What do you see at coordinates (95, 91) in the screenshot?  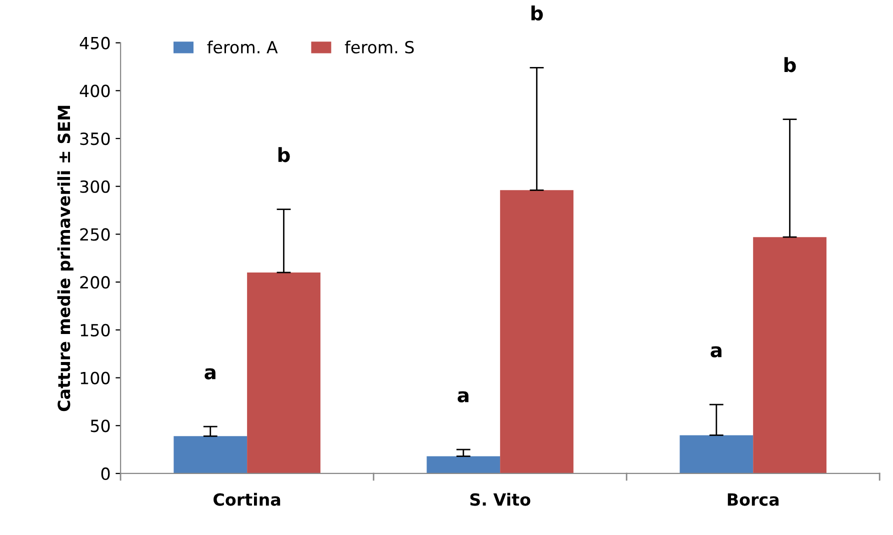 I see `y-tick-label: 400` at bounding box center [95, 91].